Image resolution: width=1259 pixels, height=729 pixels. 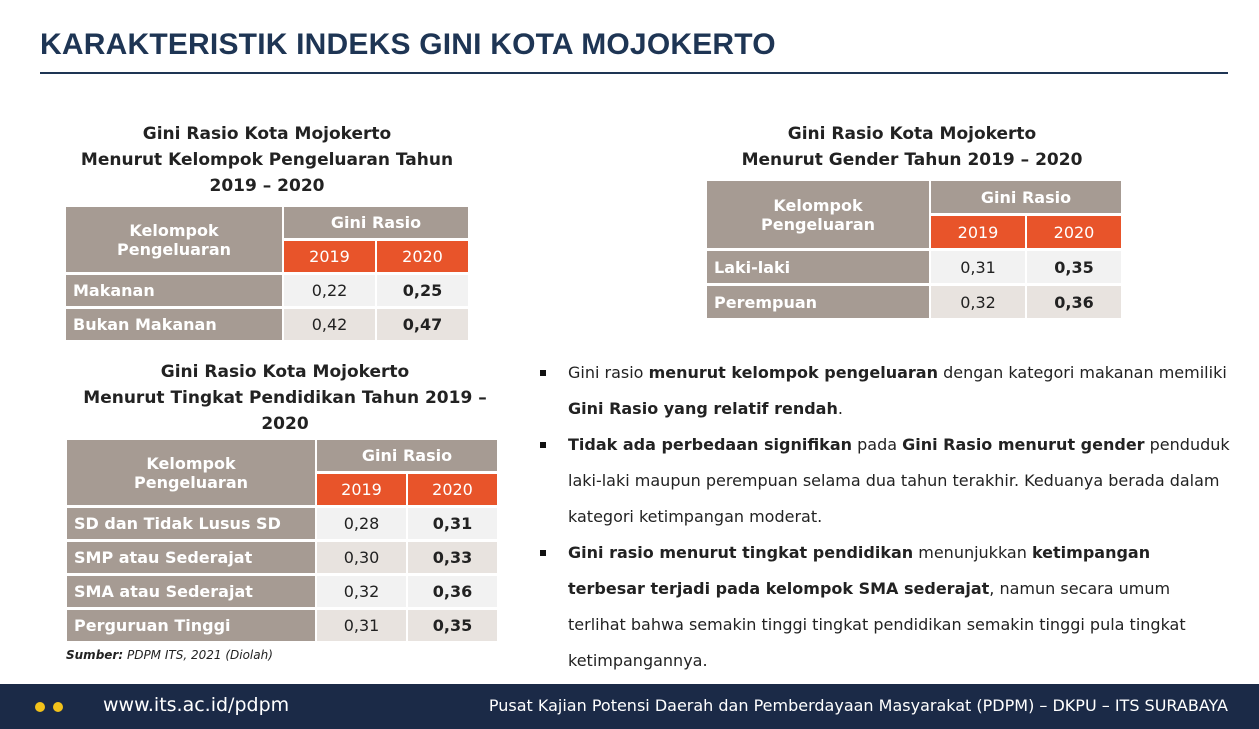 What do you see at coordinates (191, 523) in the screenshot?
I see `row-label: SD dan Tidak Lusus SD` at bounding box center [191, 523].